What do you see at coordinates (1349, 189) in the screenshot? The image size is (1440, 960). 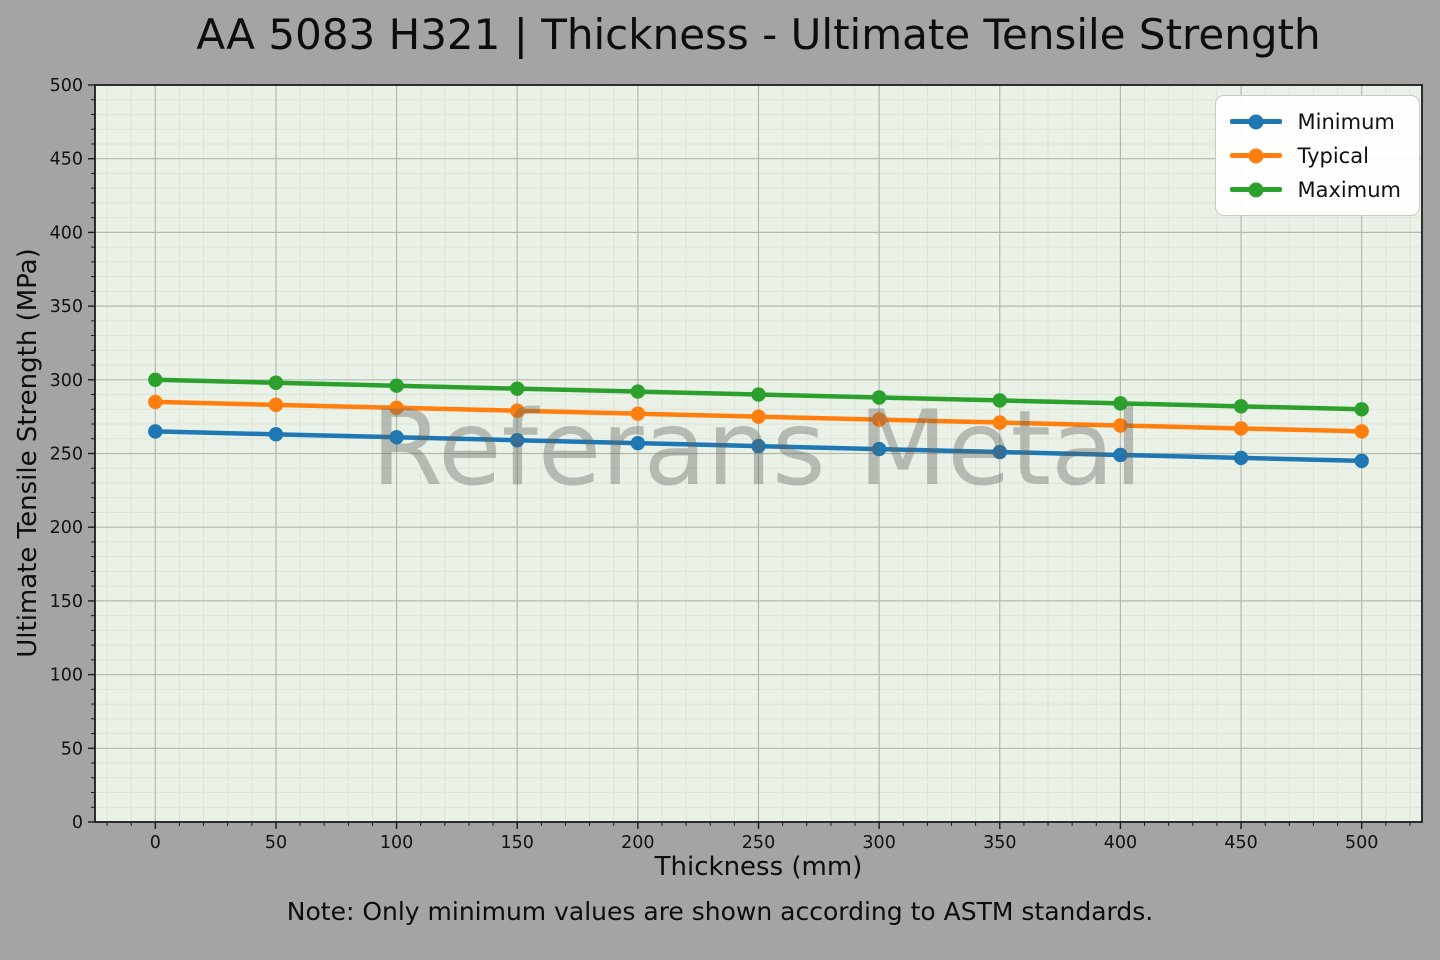 I see `legend-label-maximum: Maximum` at bounding box center [1349, 189].